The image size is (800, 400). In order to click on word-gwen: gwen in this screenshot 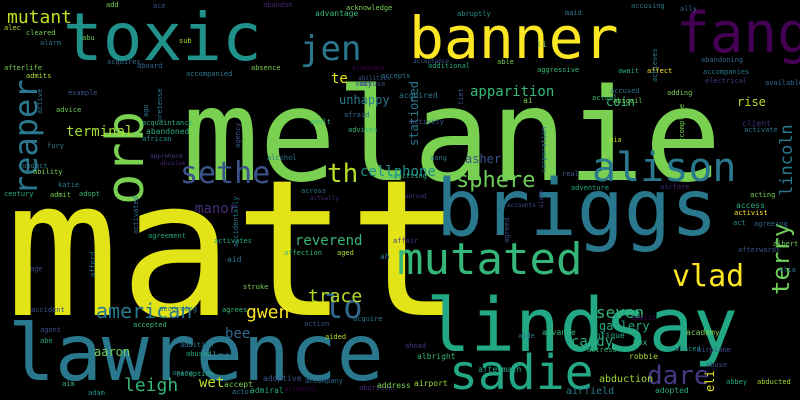, I will do `click(267, 312)`.